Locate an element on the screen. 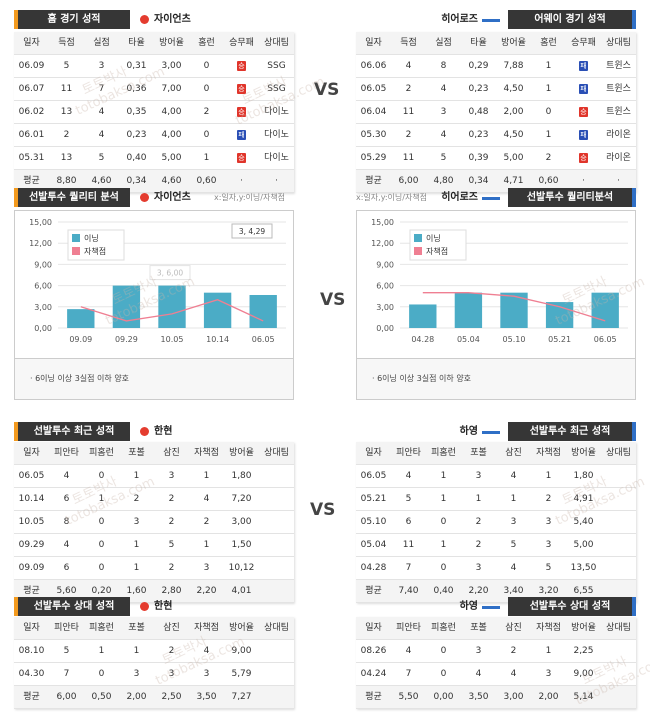 The width and height of the screenshot is (650, 713). table-cell: 1,80 is located at coordinates (241, 476).